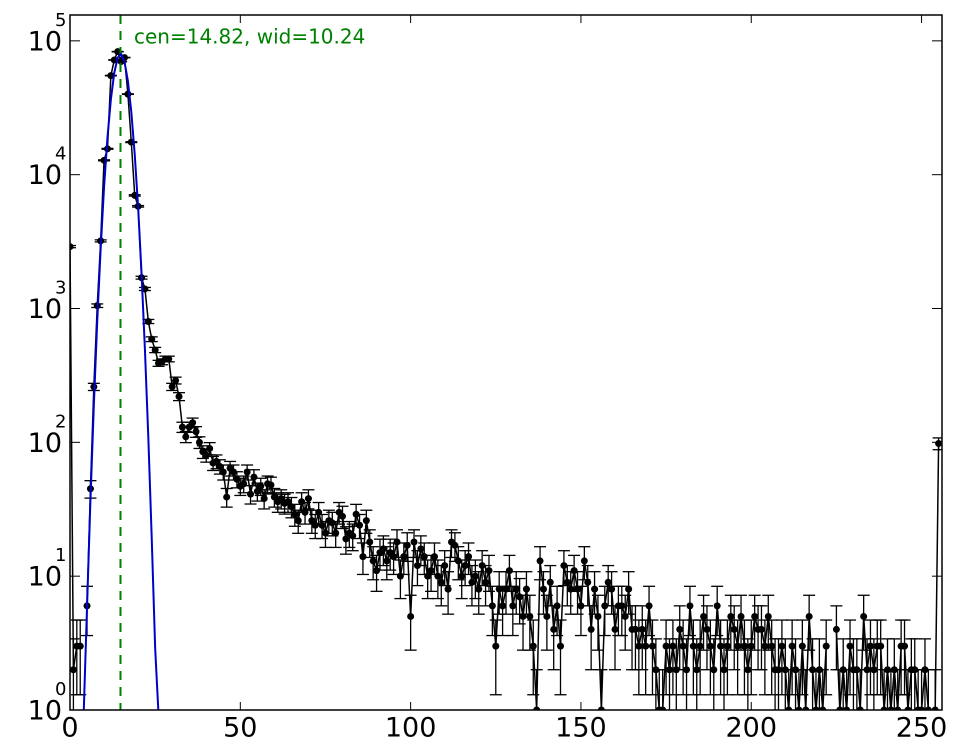  What do you see at coordinates (60, 689) in the screenshot?
I see `y-tick-exponent: 0` at bounding box center [60, 689].